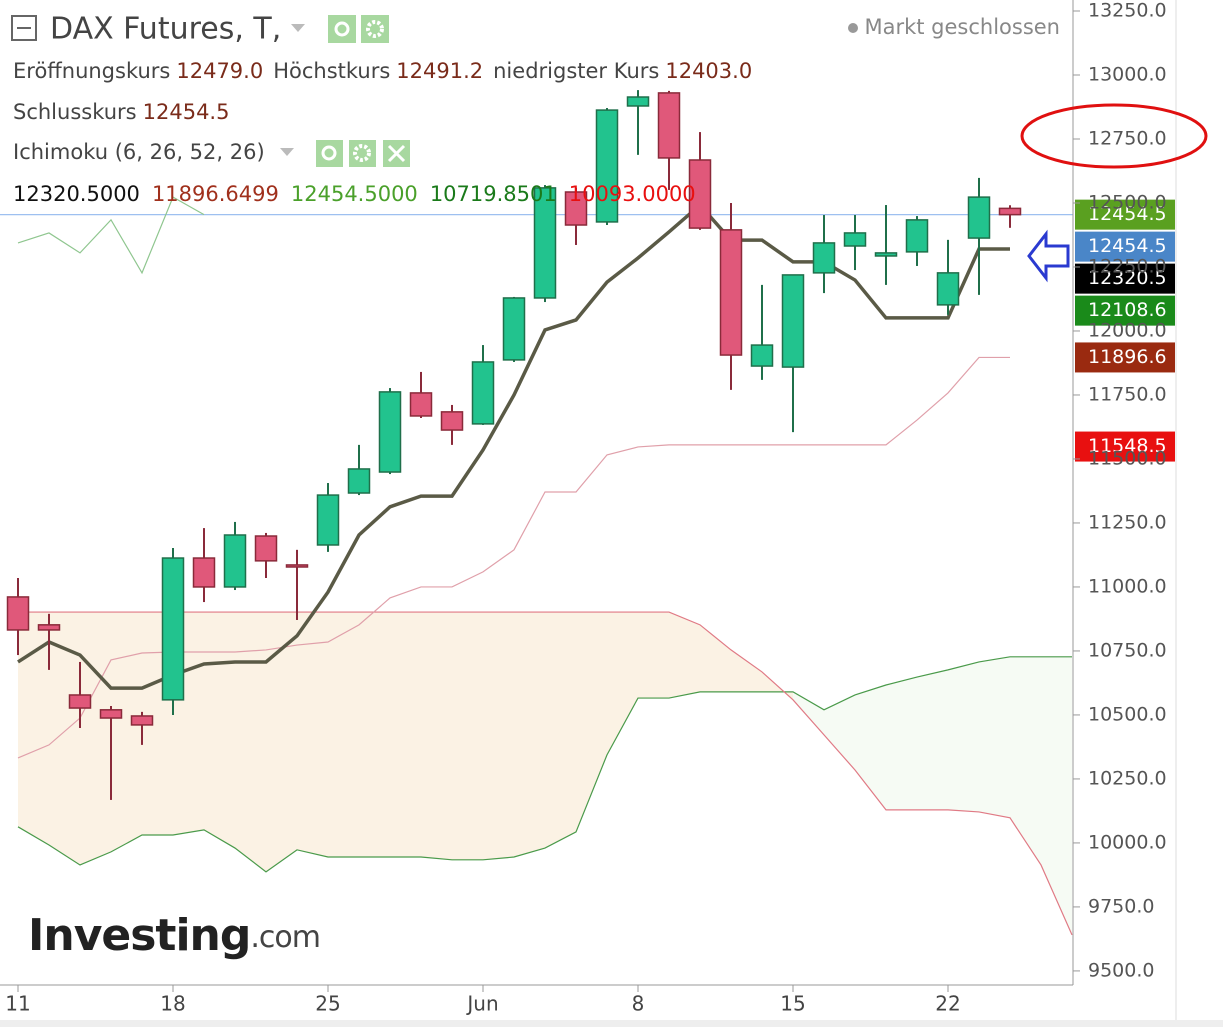  Describe the element at coordinates (215, 194) in the screenshot. I see `indicator-value: 11896.6499` at that location.